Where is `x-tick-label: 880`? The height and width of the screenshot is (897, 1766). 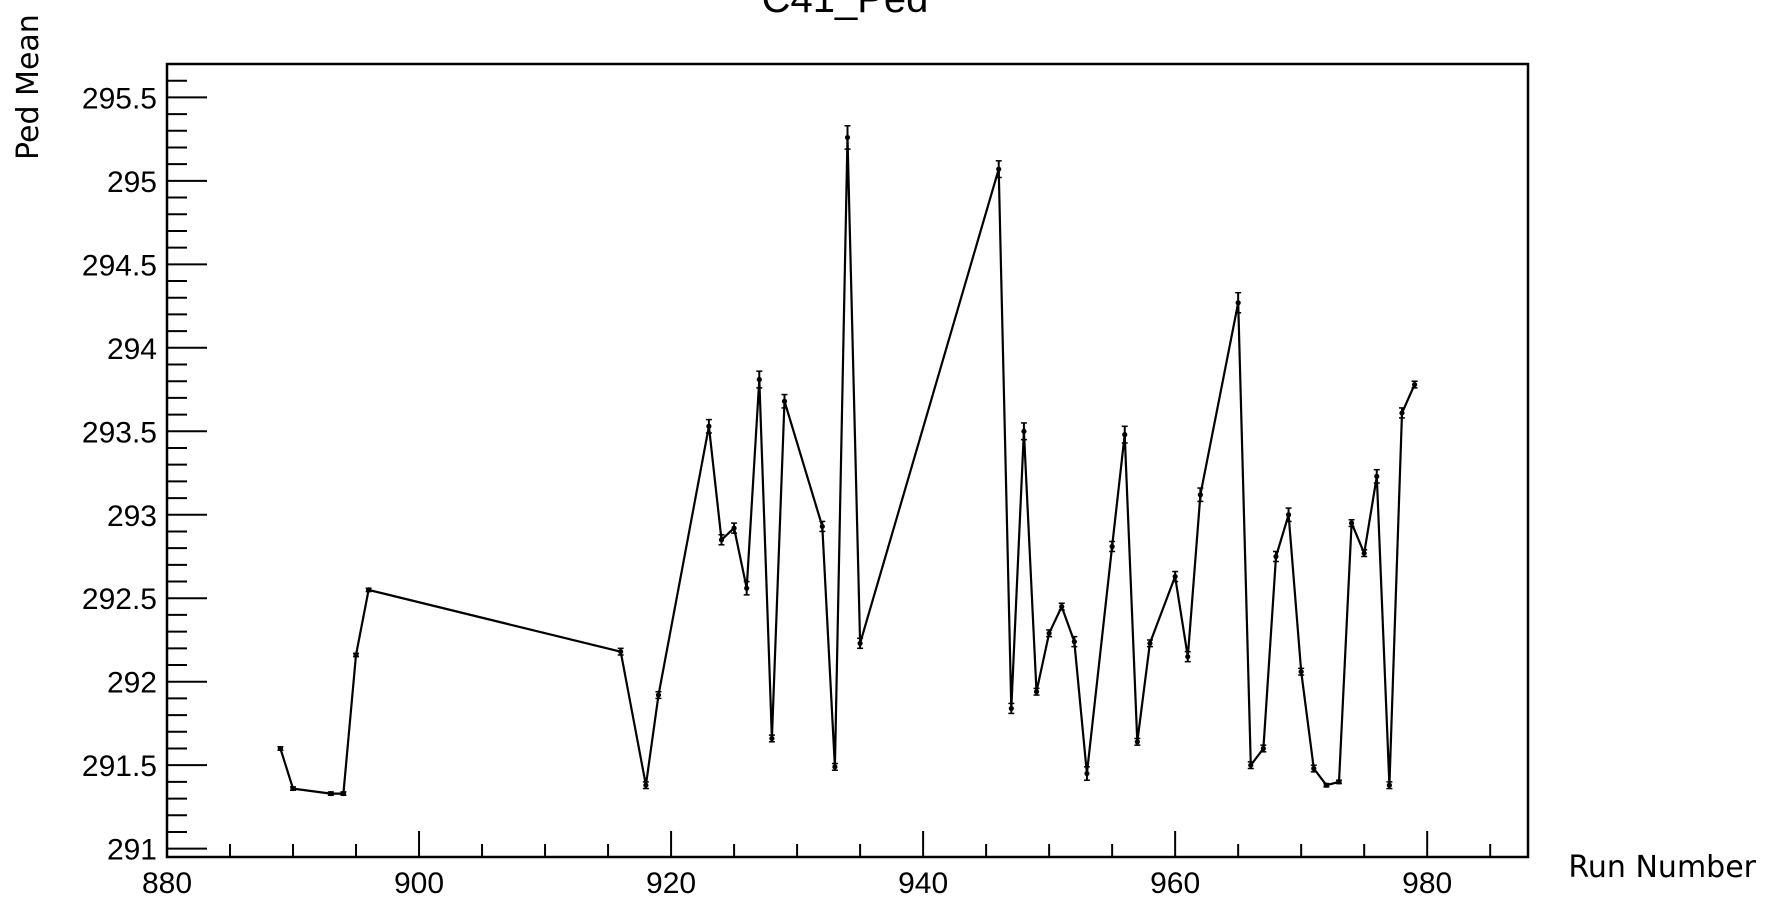
x-tick-label: 880 is located at coordinates (167, 882).